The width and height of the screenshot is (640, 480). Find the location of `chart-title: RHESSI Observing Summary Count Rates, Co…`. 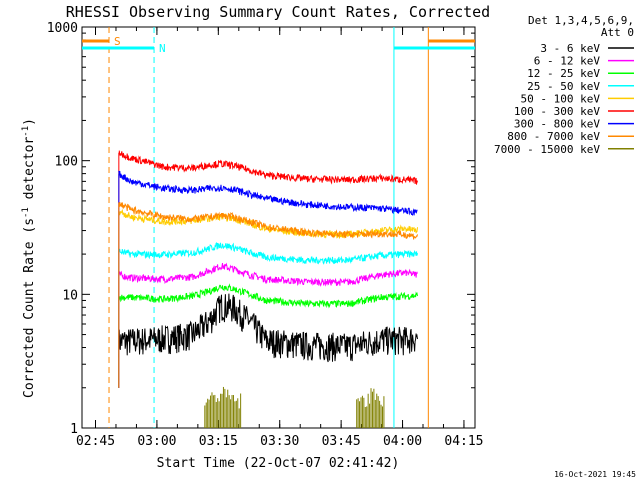

chart-title: RHESSI Observing Summary Count Rates, Co… is located at coordinates (278, 12).